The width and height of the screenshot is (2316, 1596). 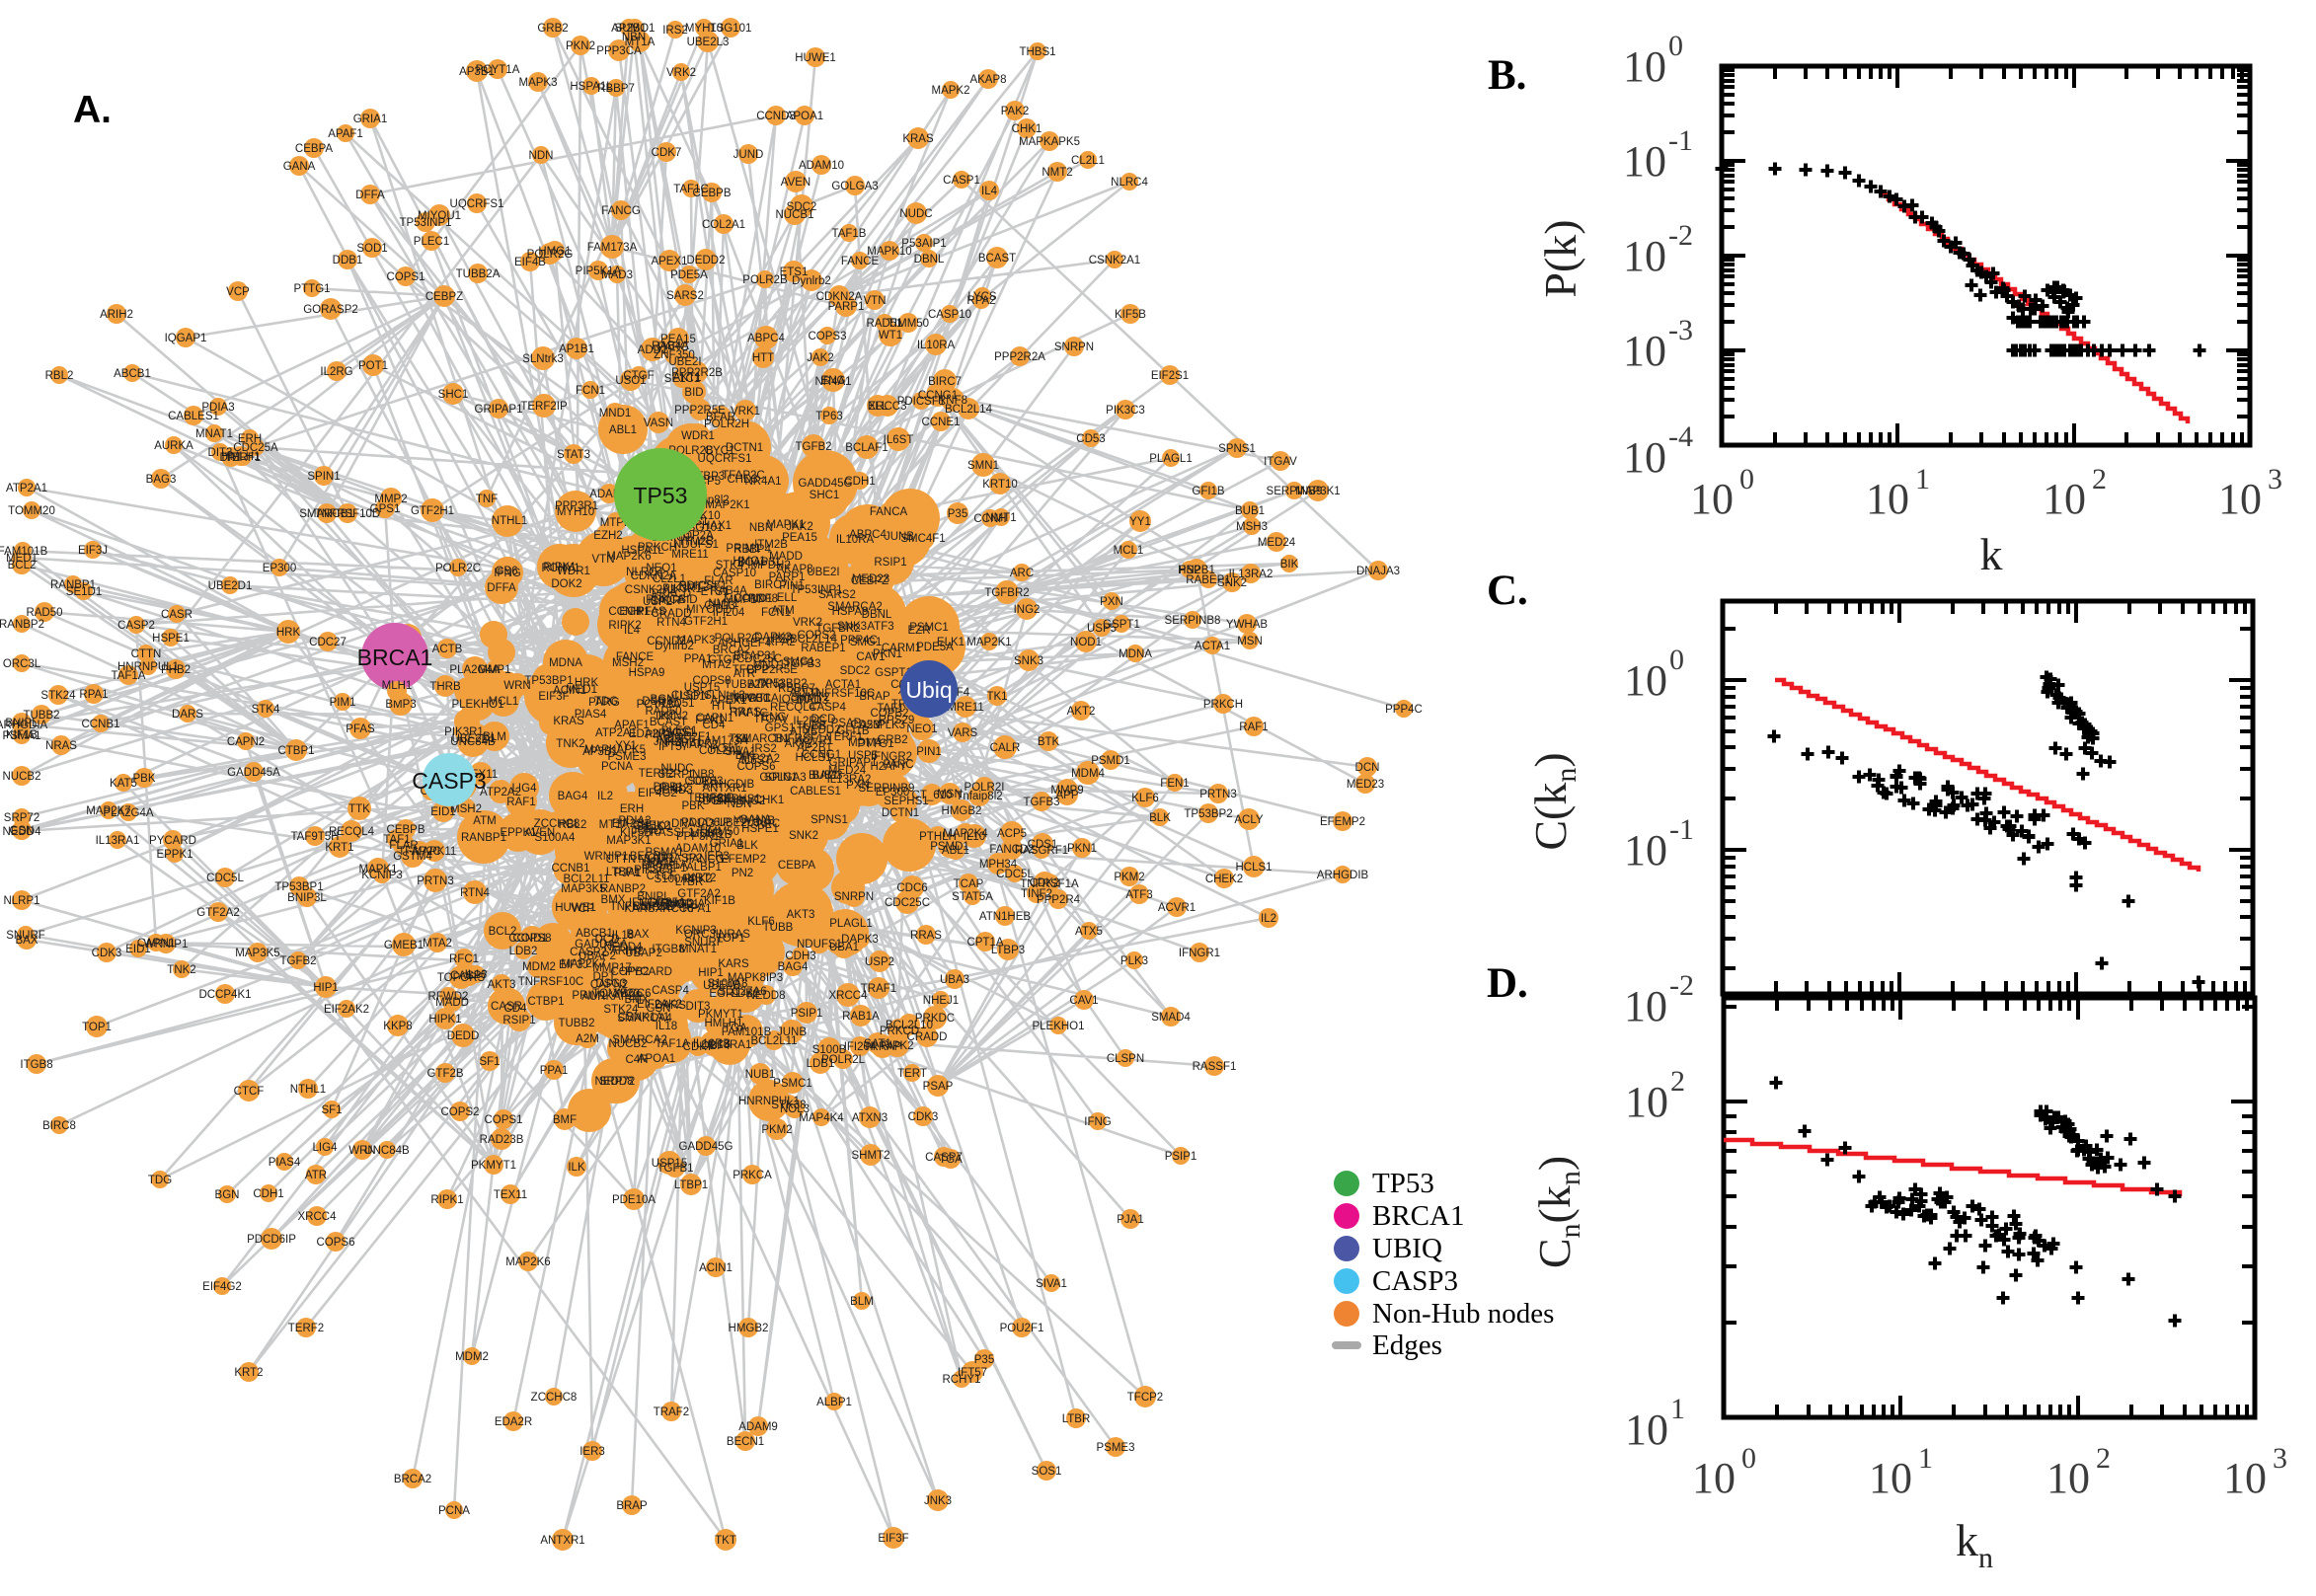 What do you see at coordinates (1681, 829) in the screenshot?
I see `svg-text: -1` at bounding box center [1681, 829].